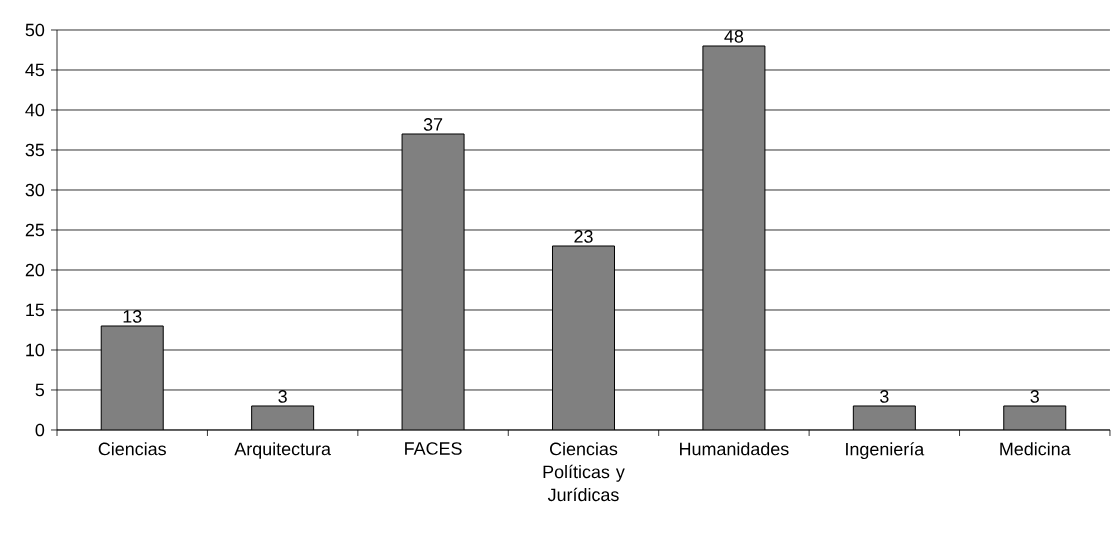 Image resolution: width=1118 pixels, height=535 pixels. What do you see at coordinates (583, 236) in the screenshot?
I see `data-label: 23` at bounding box center [583, 236].